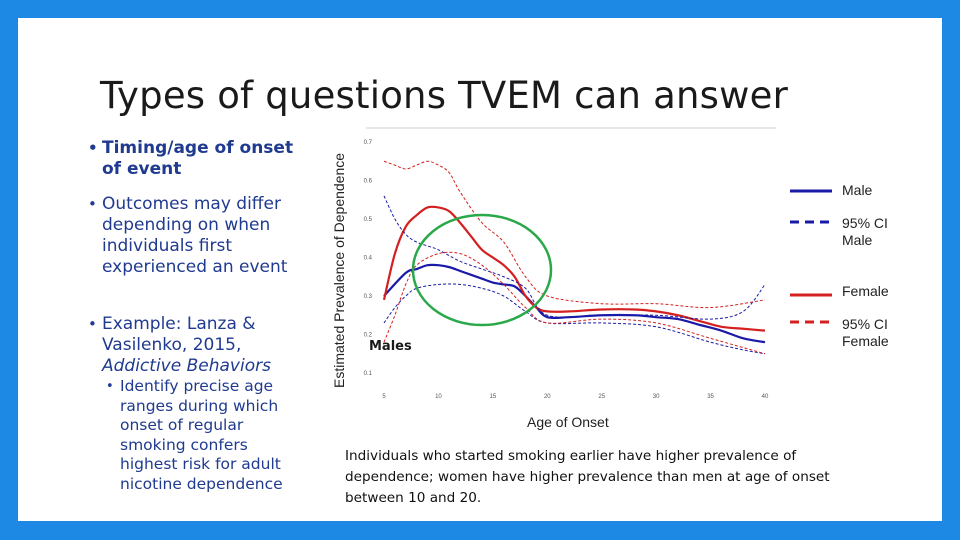 The height and width of the screenshot is (540, 960). What do you see at coordinates (368, 259) in the screenshot?
I see `y-tick-label: 0.4` at bounding box center [368, 259].